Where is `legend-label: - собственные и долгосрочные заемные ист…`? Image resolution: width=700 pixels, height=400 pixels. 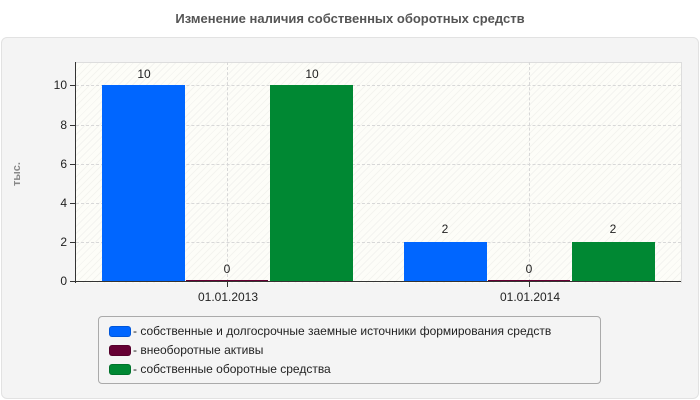
legend-label: - собственные и долгосрочные заемные ист… is located at coordinates (342, 331).